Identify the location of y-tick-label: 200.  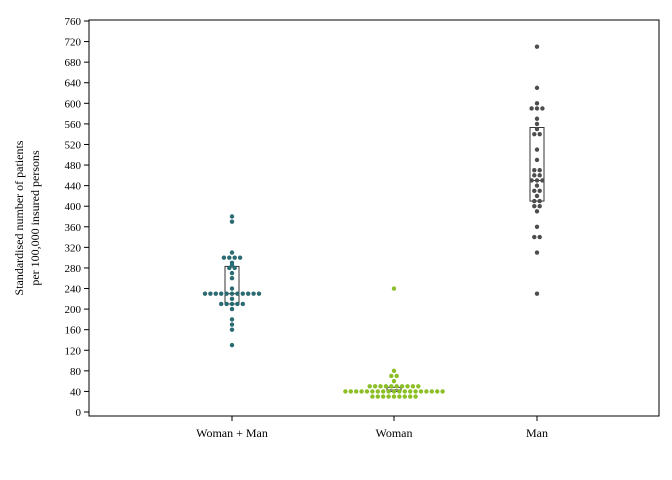
(73, 310).